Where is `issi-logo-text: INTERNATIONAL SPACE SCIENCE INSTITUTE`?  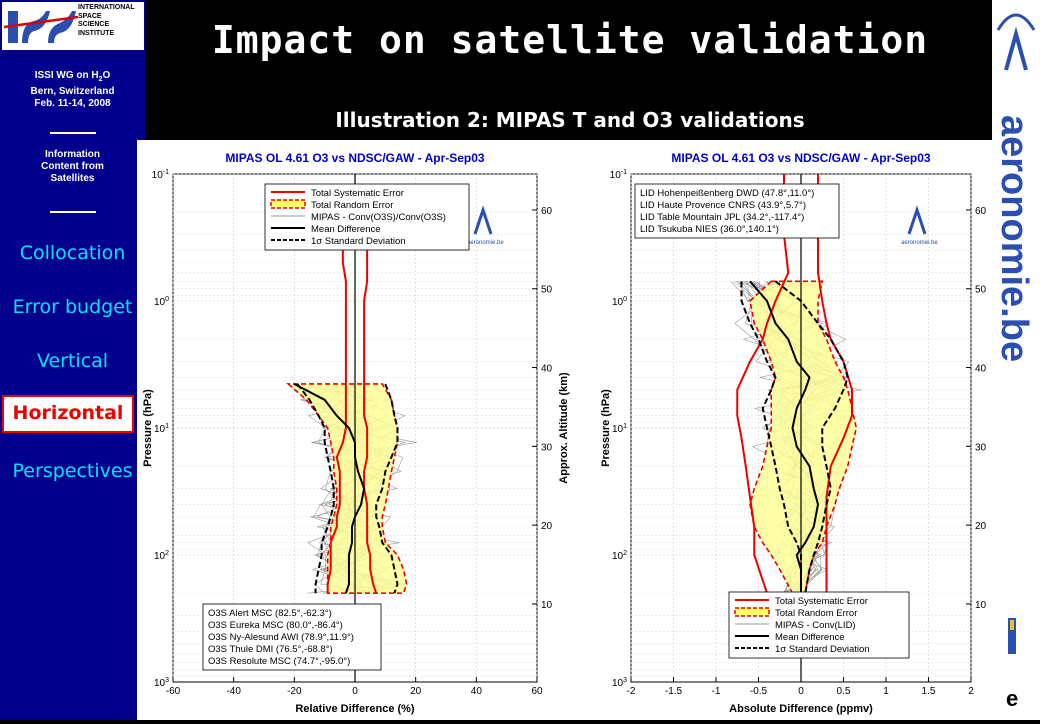 issi-logo-text: INTERNATIONAL SPACE SCIENCE INSTITUTE is located at coordinates (106, 20).